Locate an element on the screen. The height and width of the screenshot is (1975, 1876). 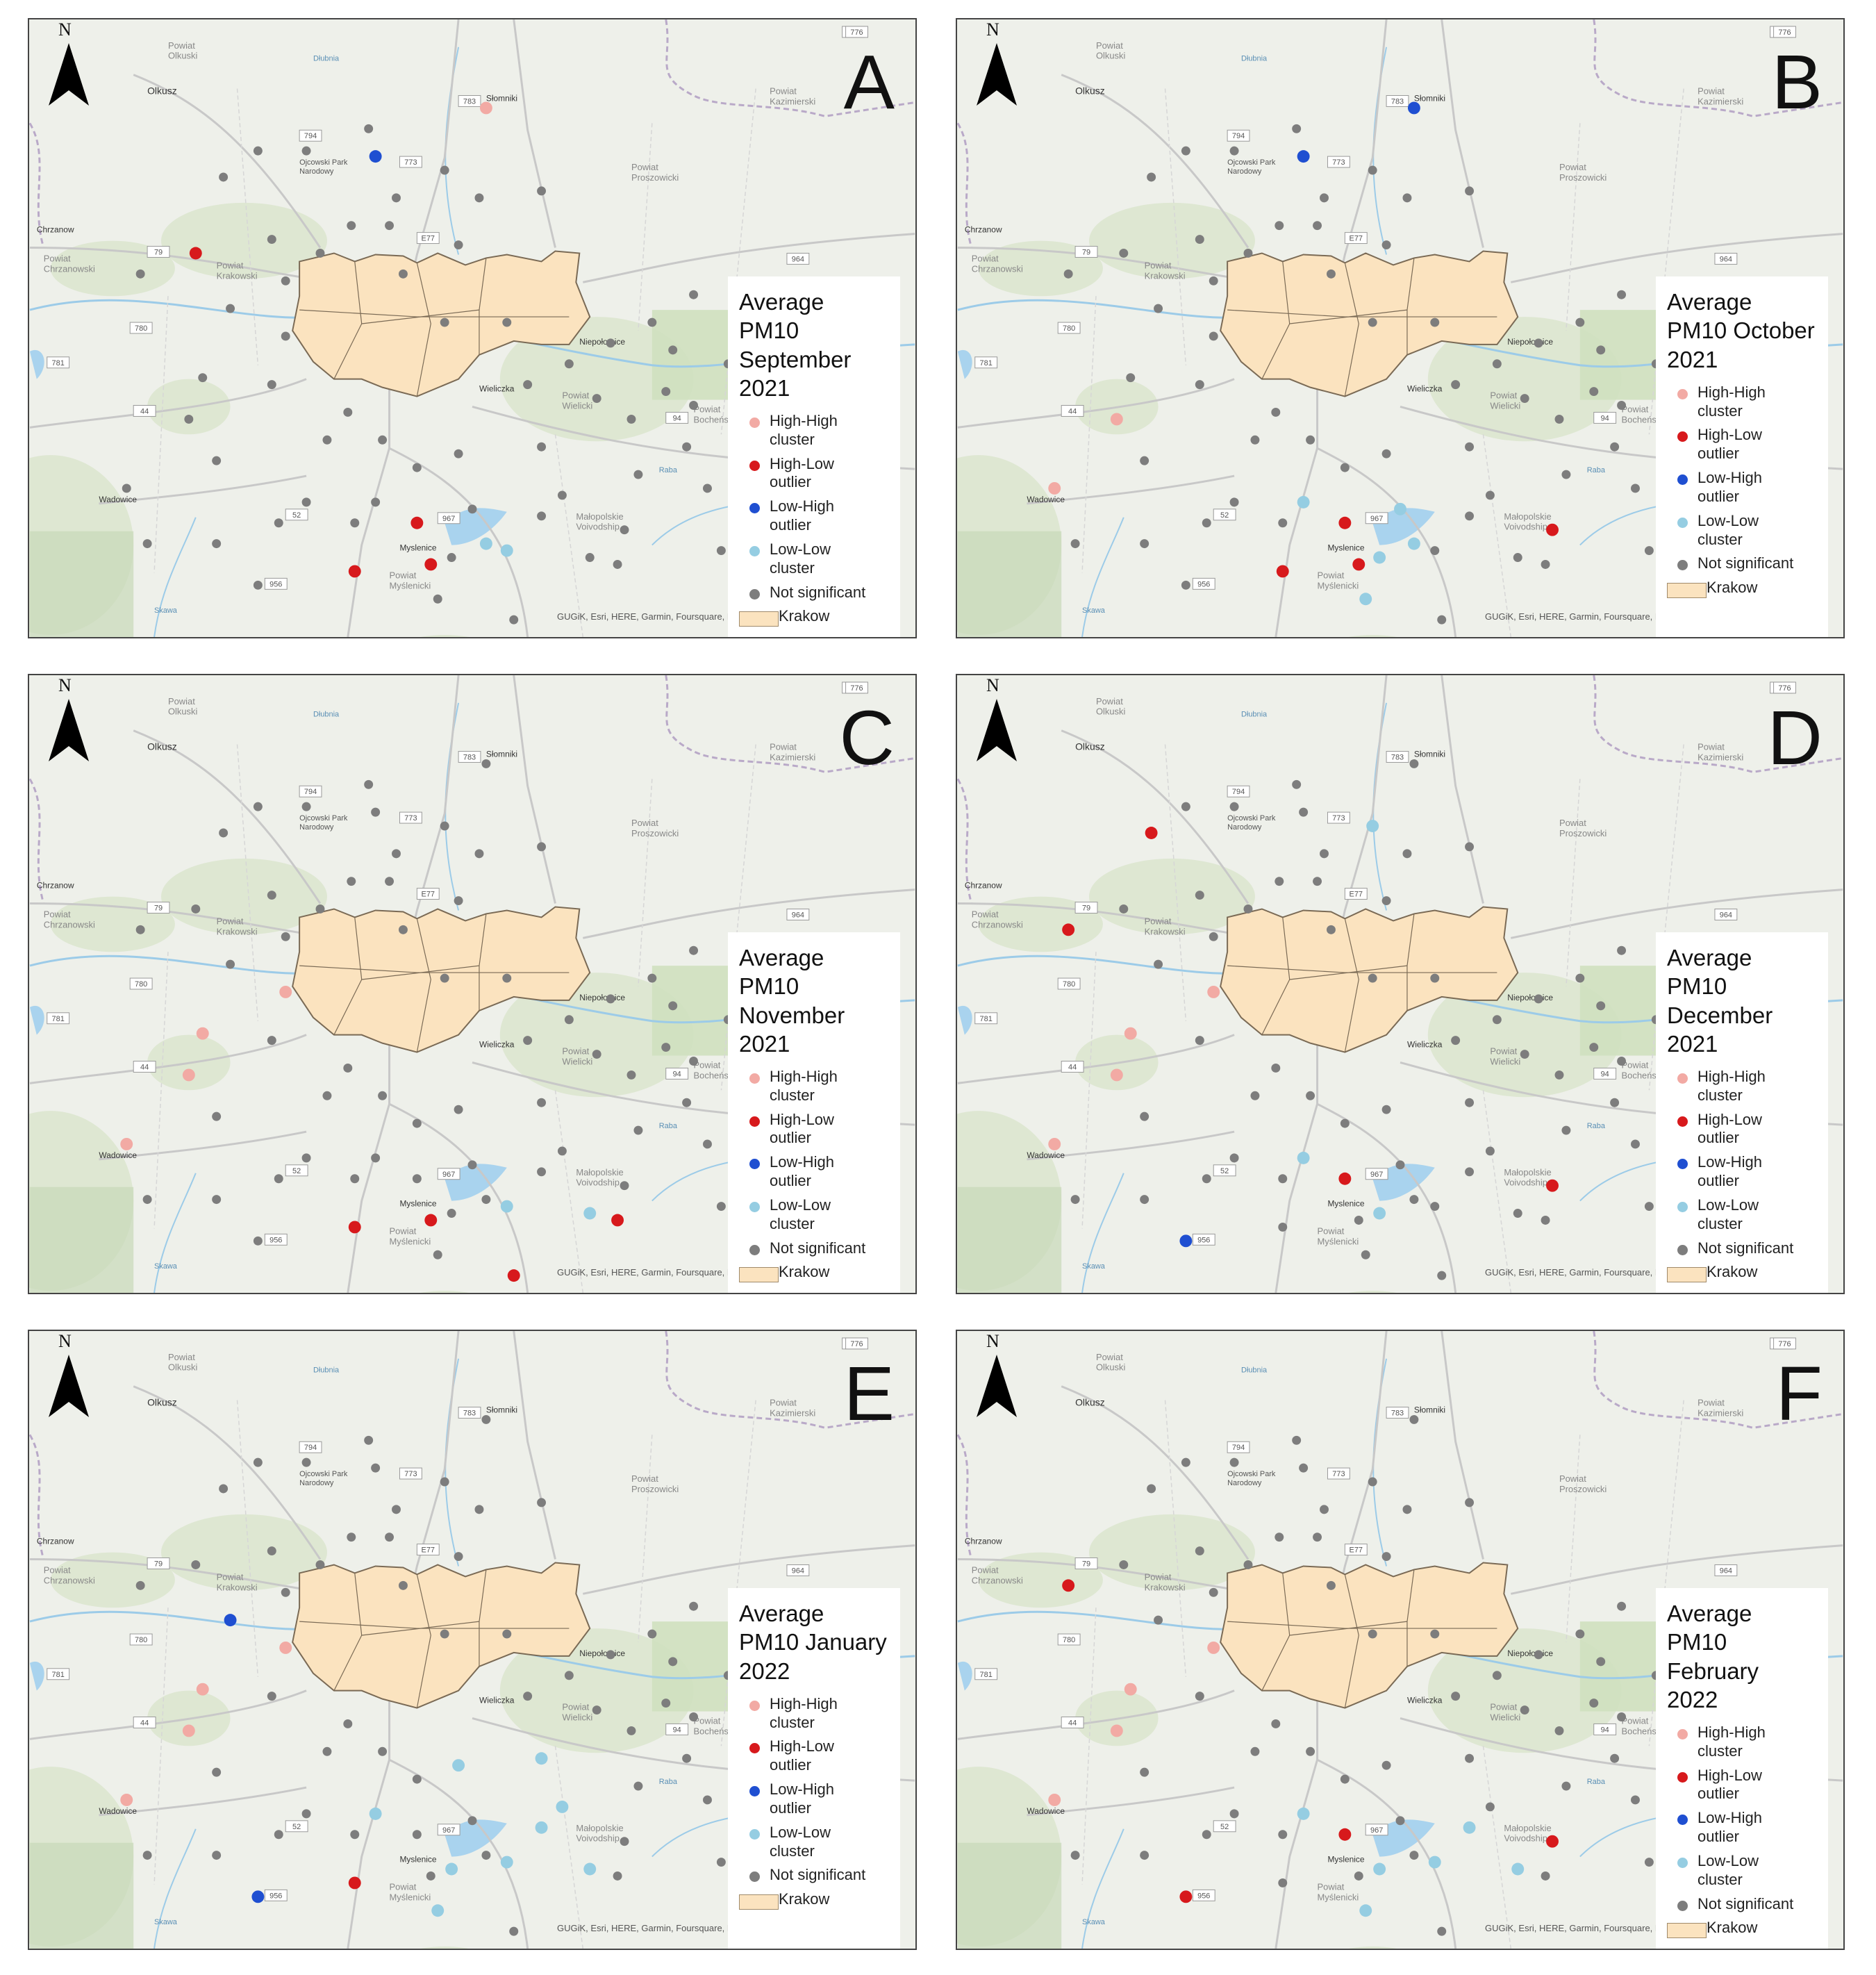
legend-title: Average PM10 November 2021 is located at coordinates (792, 1001).